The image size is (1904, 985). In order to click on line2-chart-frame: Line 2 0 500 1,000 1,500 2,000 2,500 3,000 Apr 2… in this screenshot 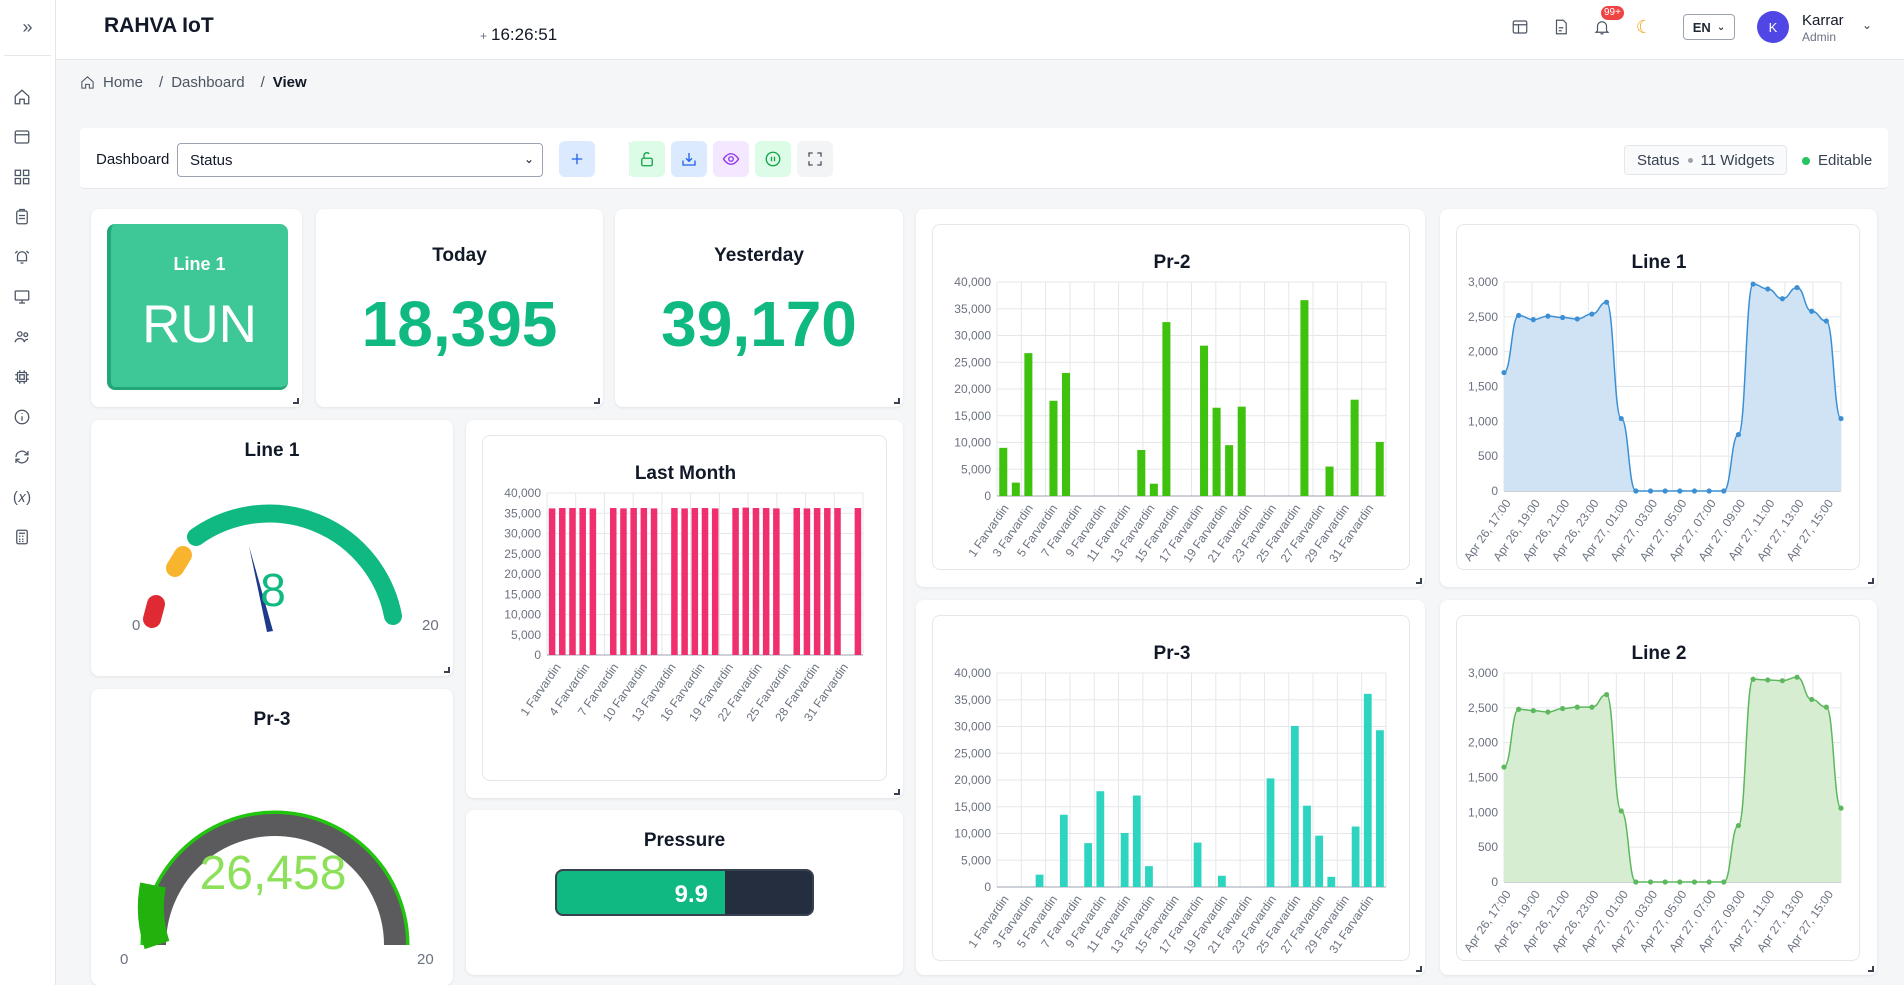, I will do `click(1658, 788)`.